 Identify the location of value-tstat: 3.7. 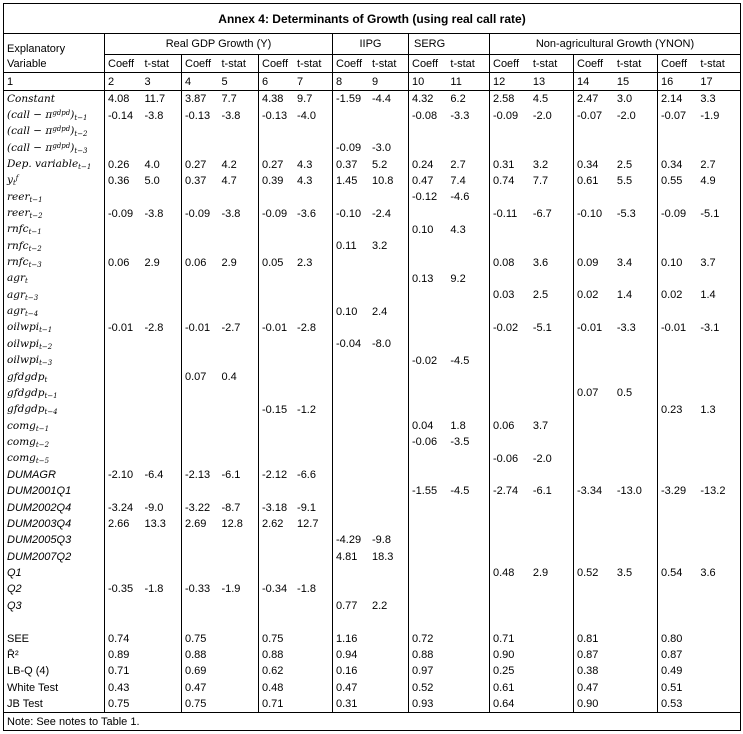
(540, 426).